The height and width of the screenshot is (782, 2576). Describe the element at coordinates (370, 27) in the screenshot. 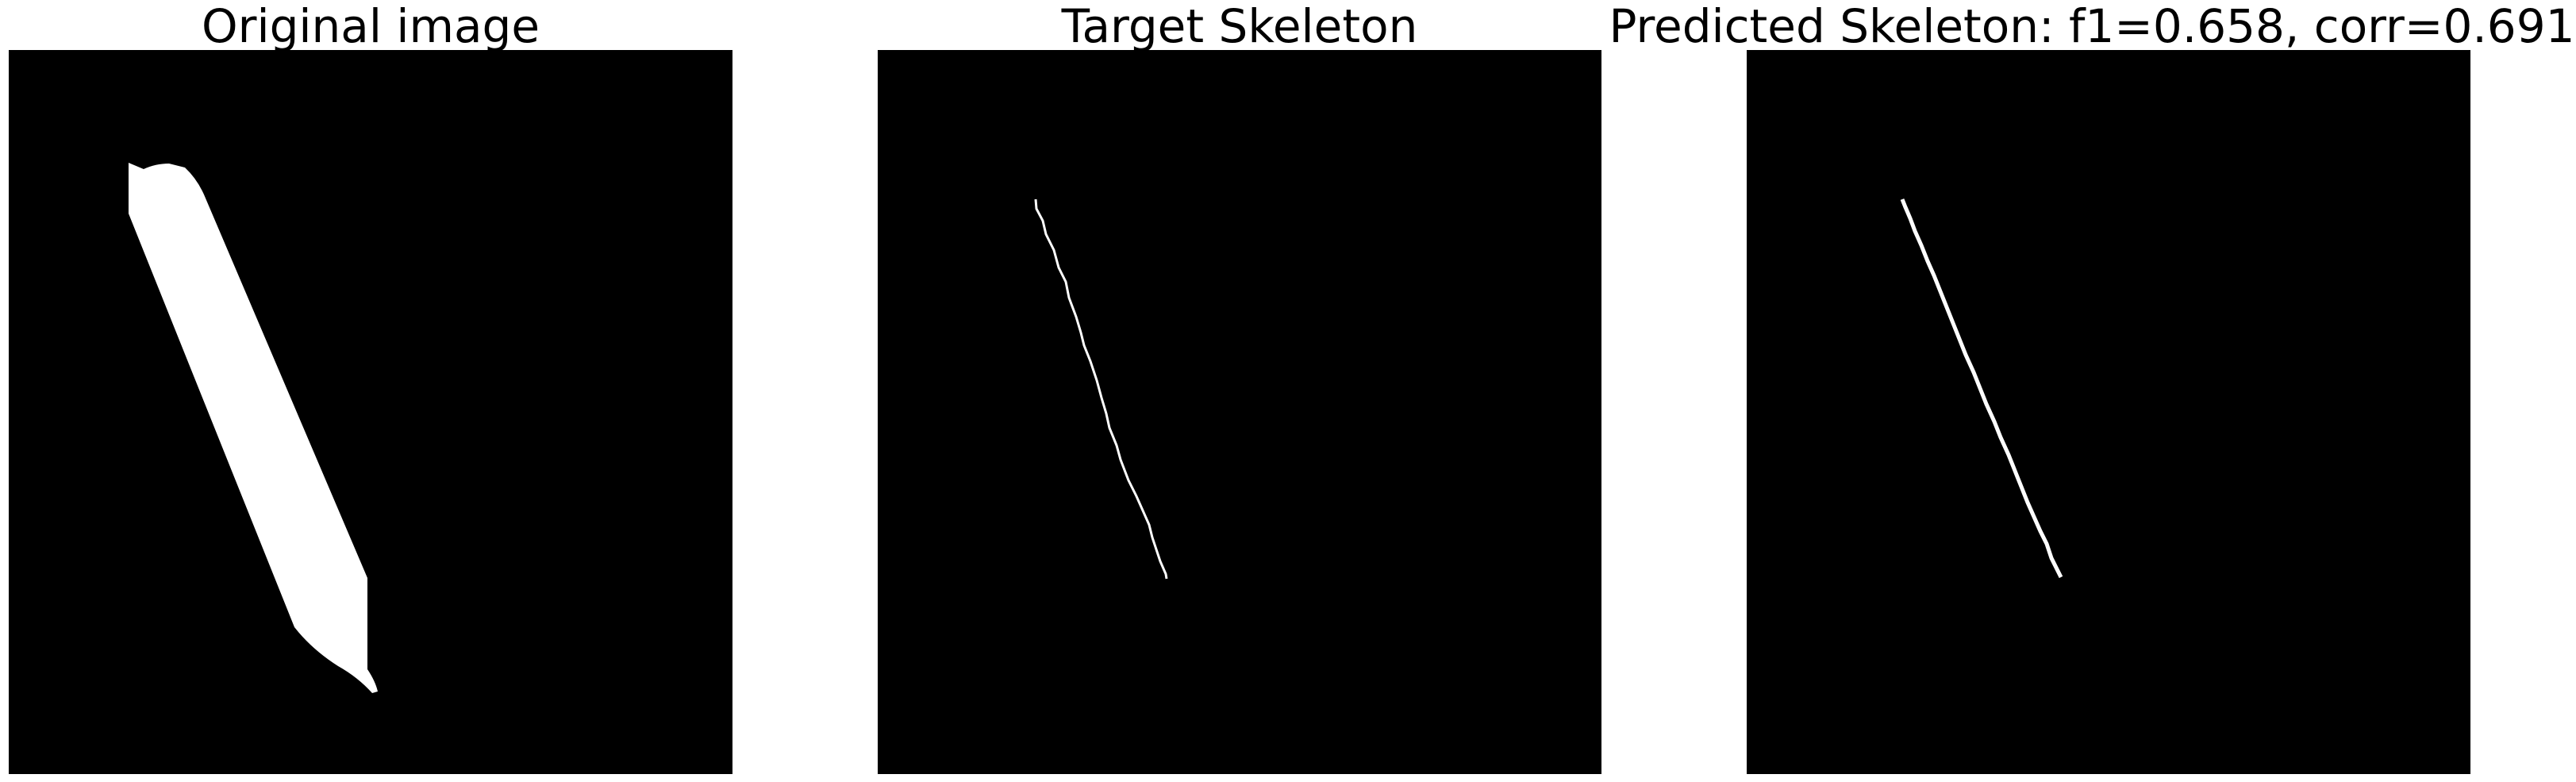

I see `panel-title-original: Original image` at that location.